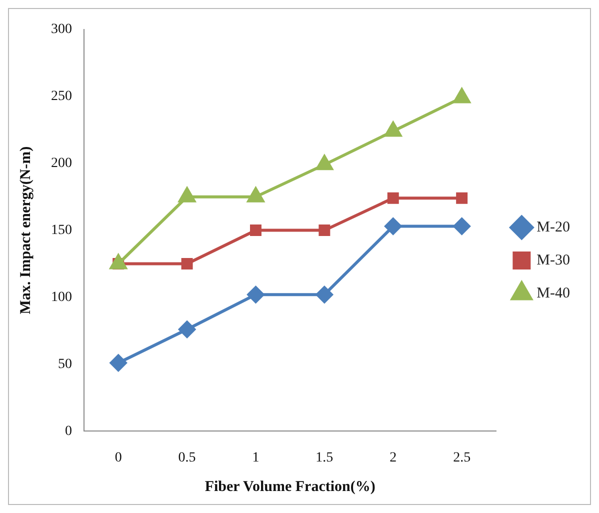 The width and height of the screenshot is (599, 513). What do you see at coordinates (61, 230) in the screenshot?
I see `y-tick-label: 150` at bounding box center [61, 230].